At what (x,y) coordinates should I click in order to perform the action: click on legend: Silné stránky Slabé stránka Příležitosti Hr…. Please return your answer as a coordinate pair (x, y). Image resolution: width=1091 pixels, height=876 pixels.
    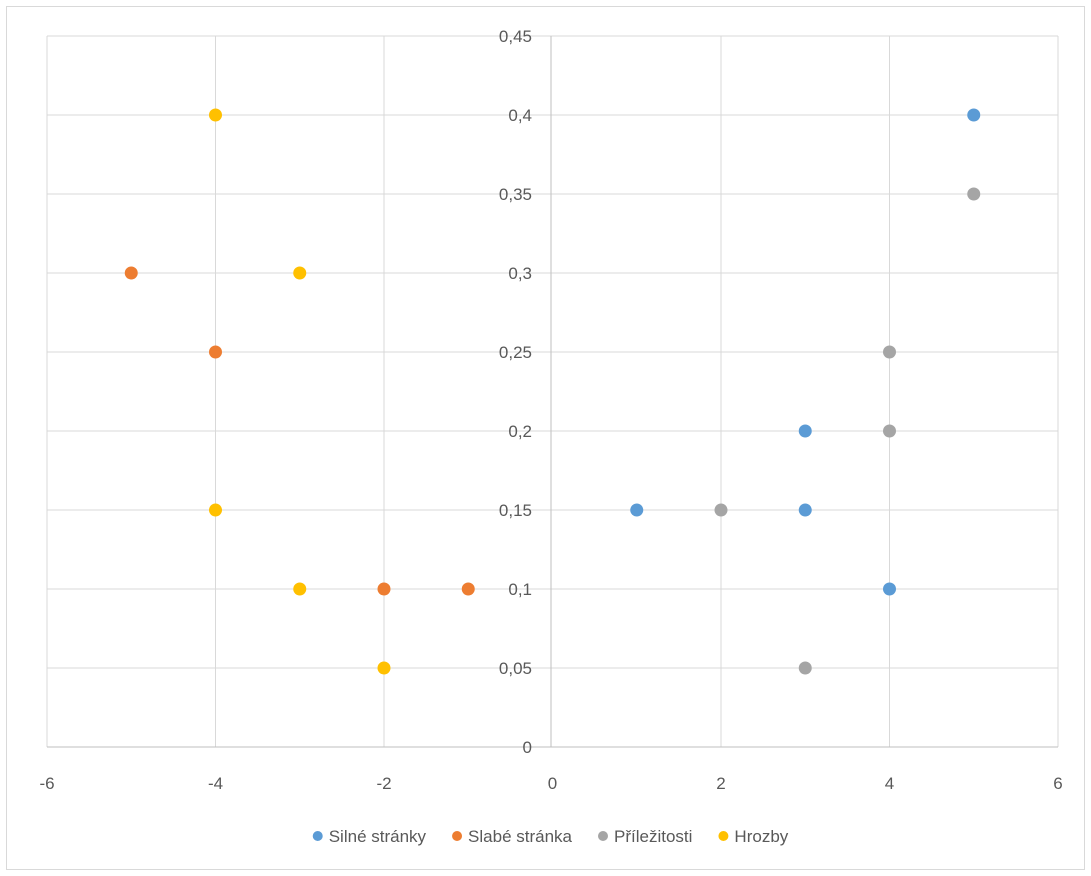
    Looking at the image, I should click on (550, 836).